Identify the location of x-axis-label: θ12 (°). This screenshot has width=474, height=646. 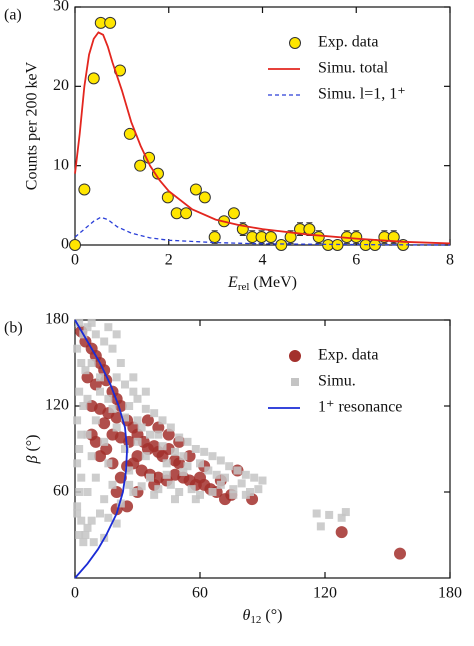
(263, 616).